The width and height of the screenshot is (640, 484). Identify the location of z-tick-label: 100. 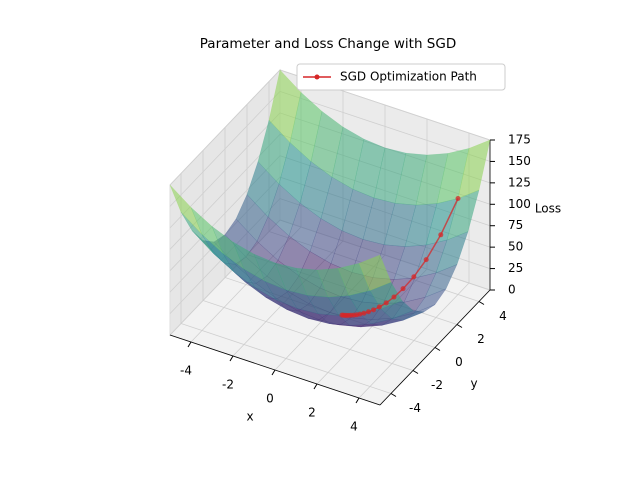
(519, 204).